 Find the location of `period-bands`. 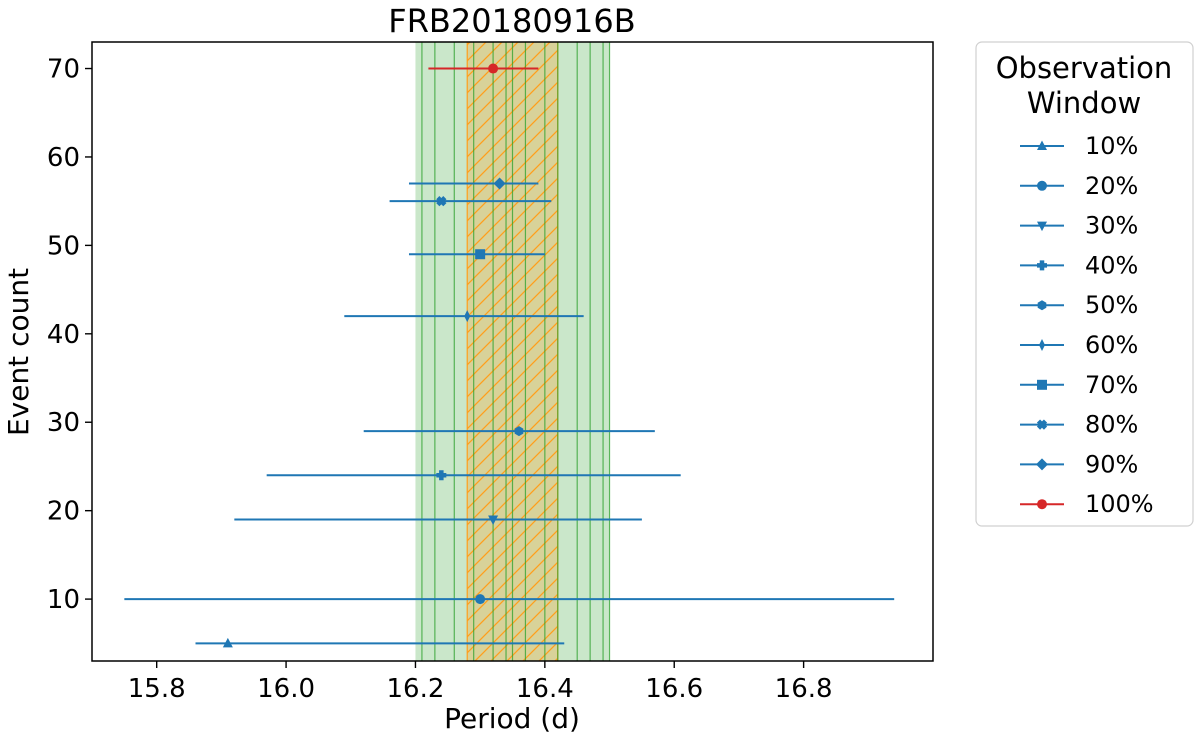

period-bands is located at coordinates (513, 351).